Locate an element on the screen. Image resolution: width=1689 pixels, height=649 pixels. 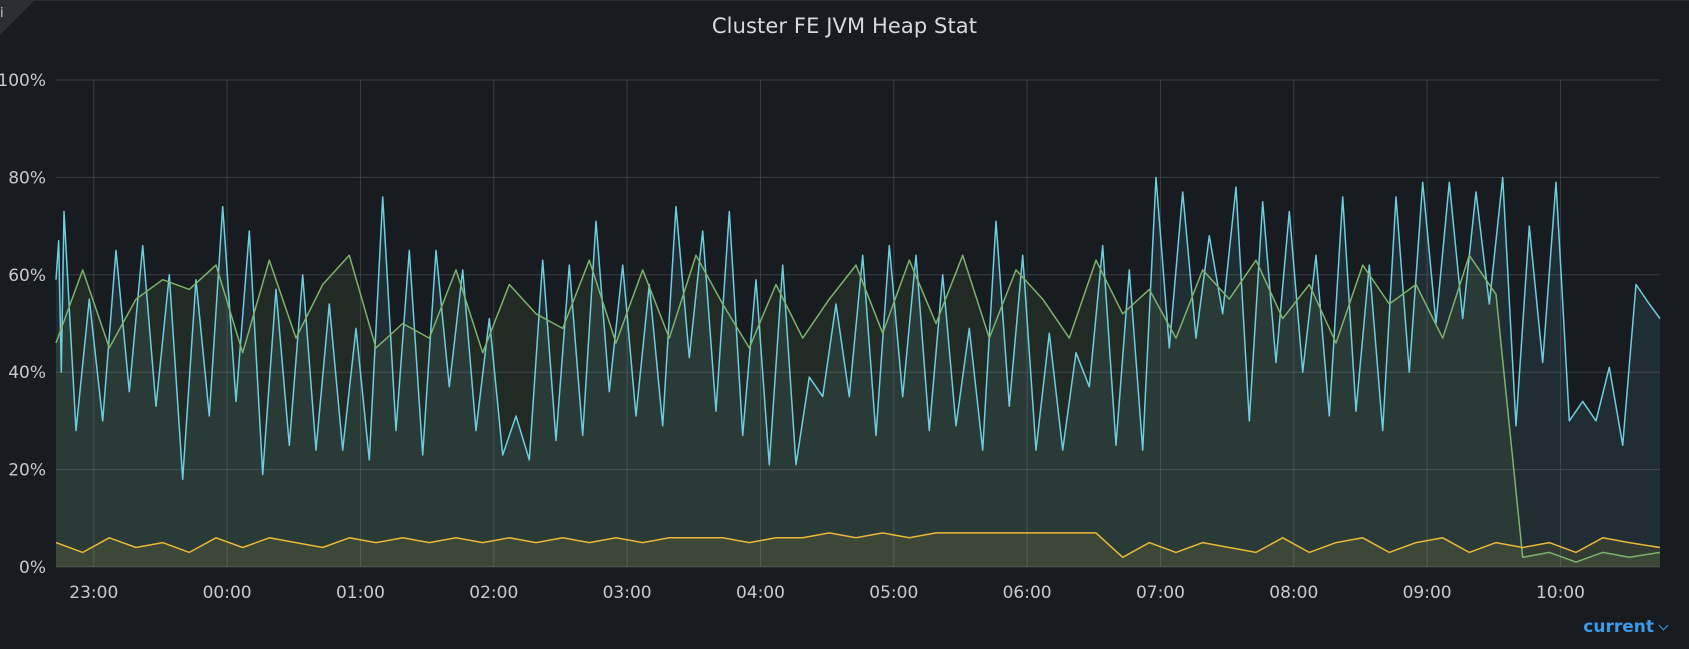
x-tick-label: 08:00 is located at coordinates (1293, 593).